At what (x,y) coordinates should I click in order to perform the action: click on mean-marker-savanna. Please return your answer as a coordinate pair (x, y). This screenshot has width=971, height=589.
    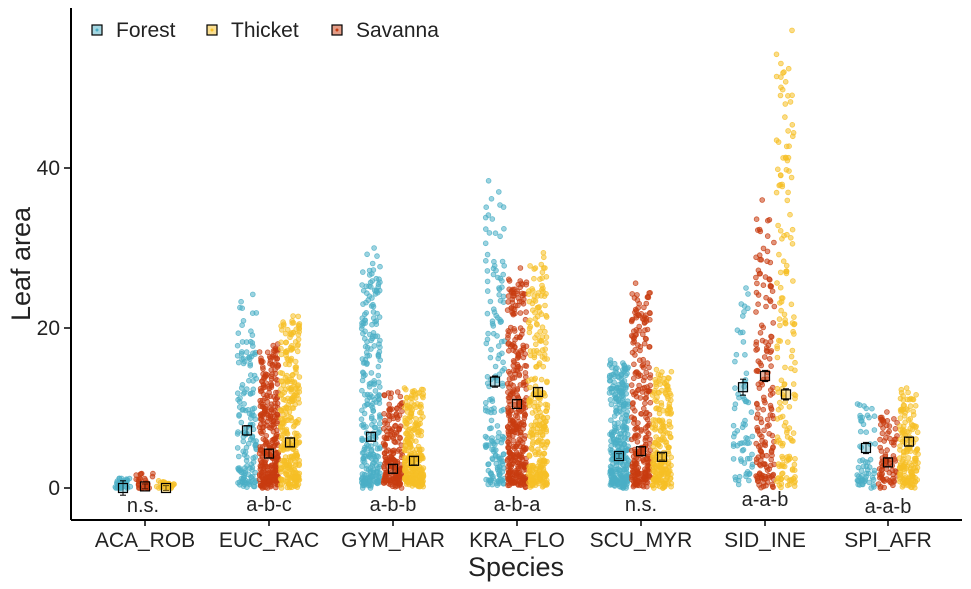
    Looking at the image, I should click on (269, 453).